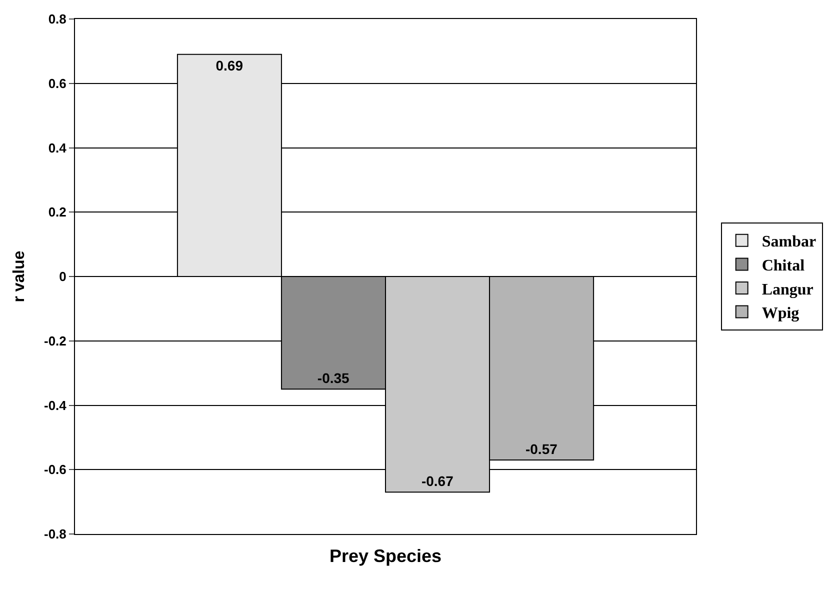 Image resolution: width=835 pixels, height=594 pixels. Describe the element at coordinates (333, 378) in the screenshot. I see `data-label: -0.35` at that location.